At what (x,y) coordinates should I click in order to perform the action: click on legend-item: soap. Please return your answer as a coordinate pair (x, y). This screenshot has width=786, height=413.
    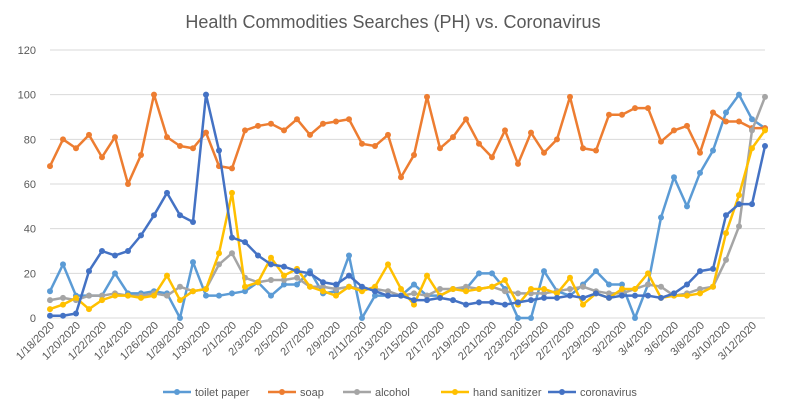
    Looking at the image, I should click on (296, 393).